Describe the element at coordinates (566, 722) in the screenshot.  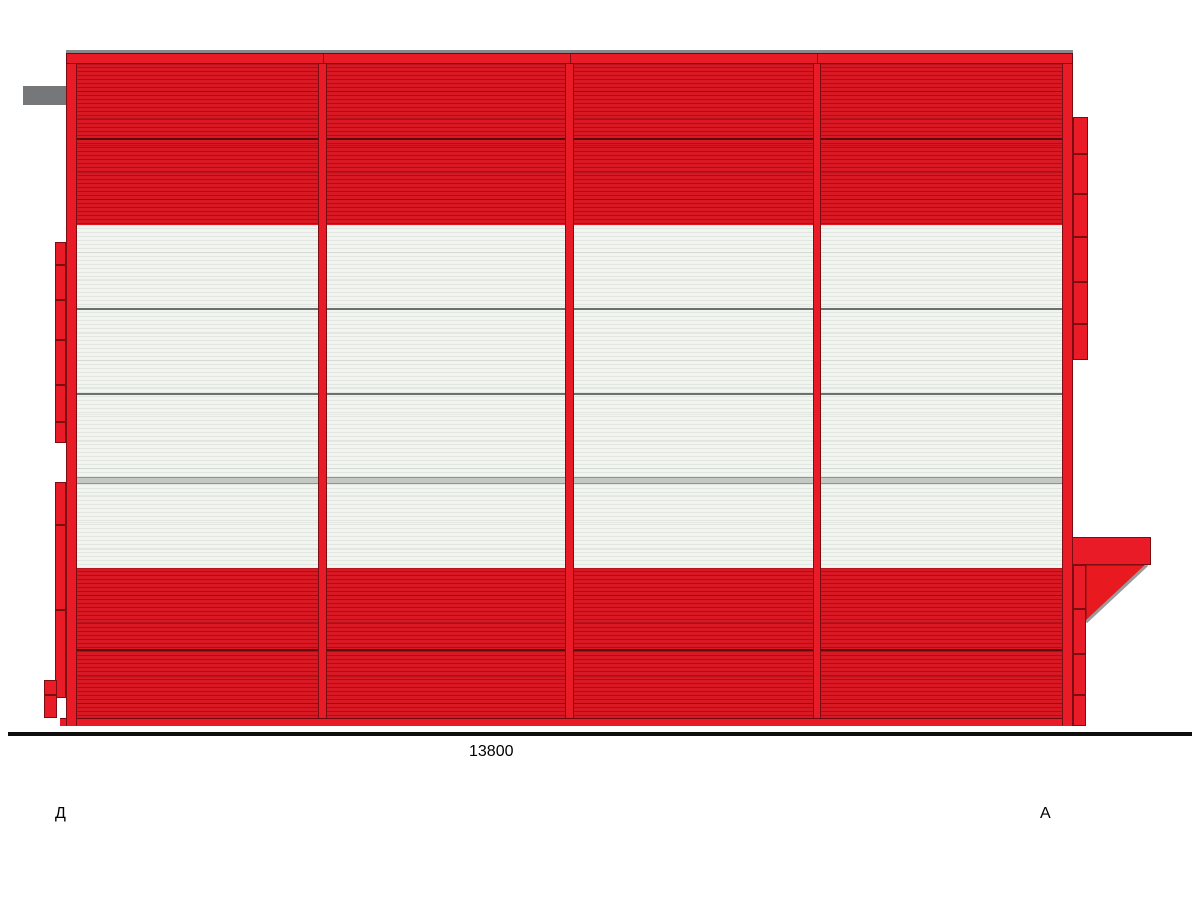
I see `base-trim-strip` at that location.